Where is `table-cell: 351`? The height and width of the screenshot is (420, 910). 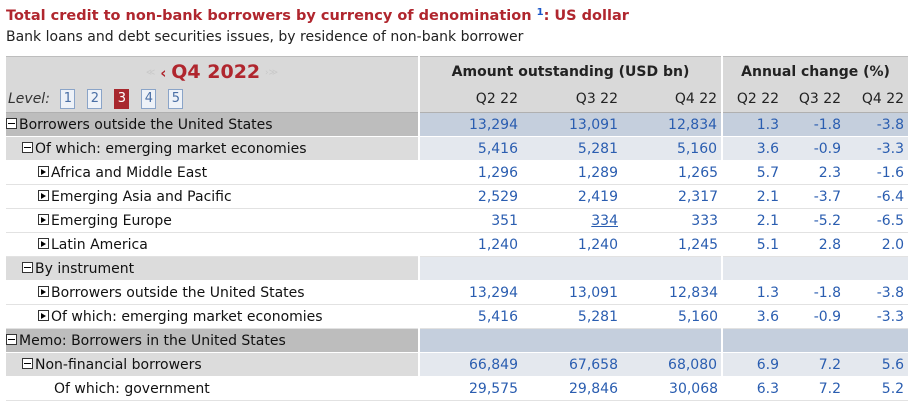
table-cell: 351 is located at coordinates (470, 220).